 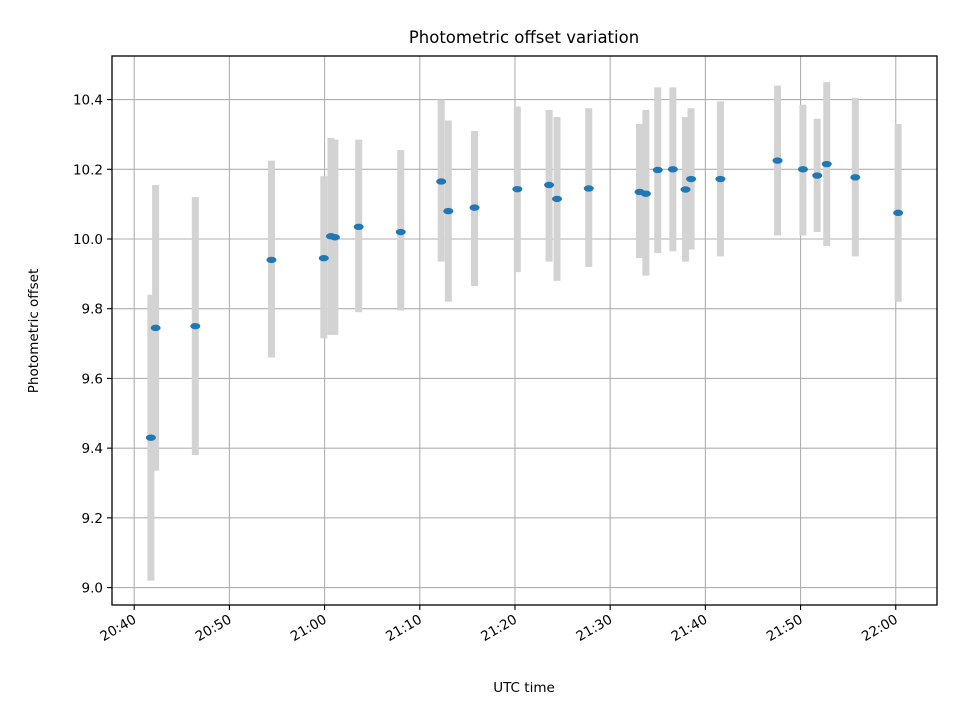 What do you see at coordinates (119, 628) in the screenshot?
I see `x-tick-label: 20:40` at bounding box center [119, 628].